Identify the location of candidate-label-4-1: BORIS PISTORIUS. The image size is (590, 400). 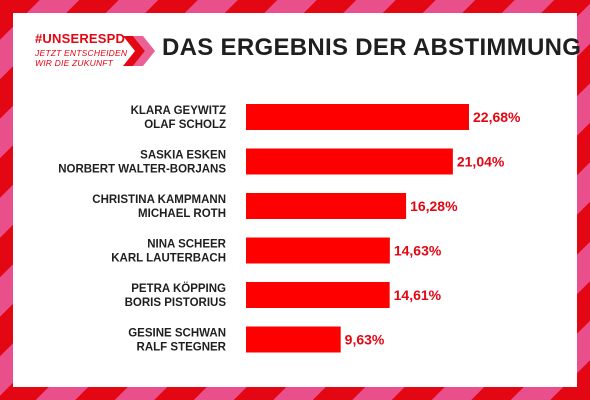
(176, 303).